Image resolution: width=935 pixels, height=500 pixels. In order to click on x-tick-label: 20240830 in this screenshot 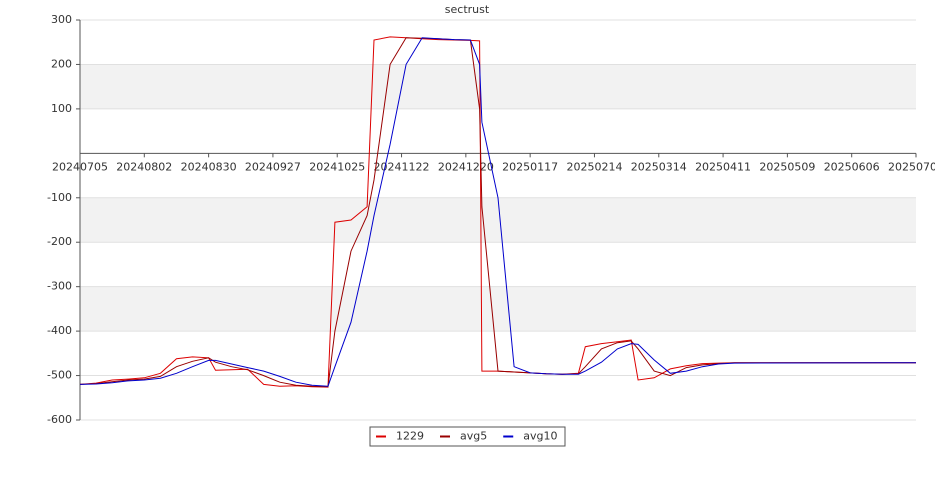, I will do `click(209, 166)`.